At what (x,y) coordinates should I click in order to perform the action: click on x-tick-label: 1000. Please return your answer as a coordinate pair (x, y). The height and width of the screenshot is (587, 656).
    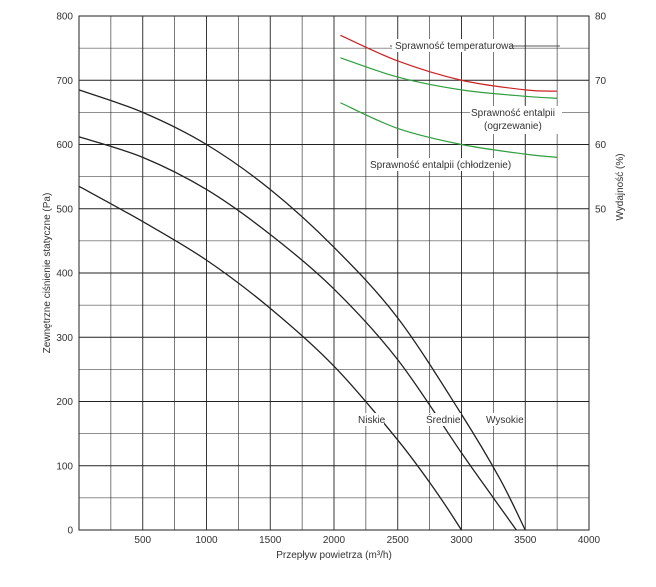
    Looking at the image, I should click on (206, 540).